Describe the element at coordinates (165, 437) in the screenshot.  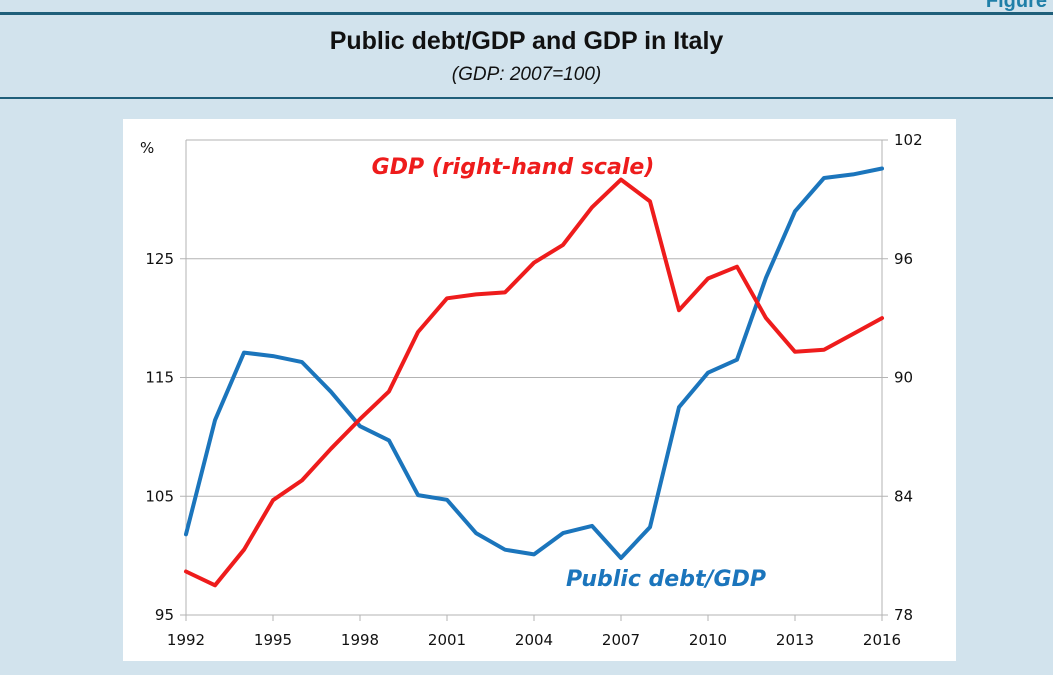
I see `left-axis-ticks: 95 105 115 125` at that location.